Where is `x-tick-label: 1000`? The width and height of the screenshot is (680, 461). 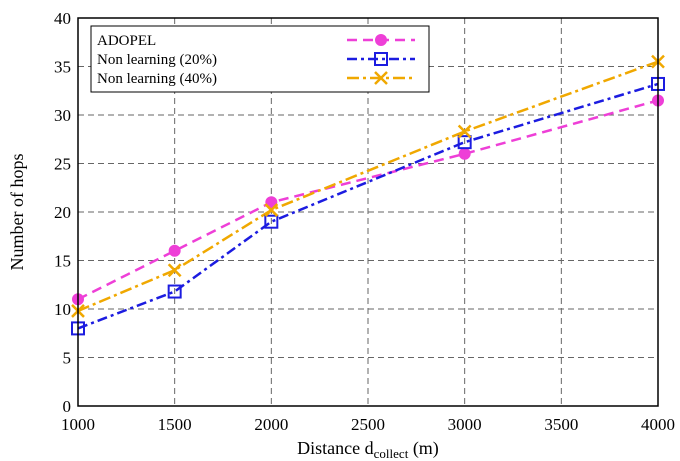 x-tick-label: 1000 is located at coordinates (78, 424).